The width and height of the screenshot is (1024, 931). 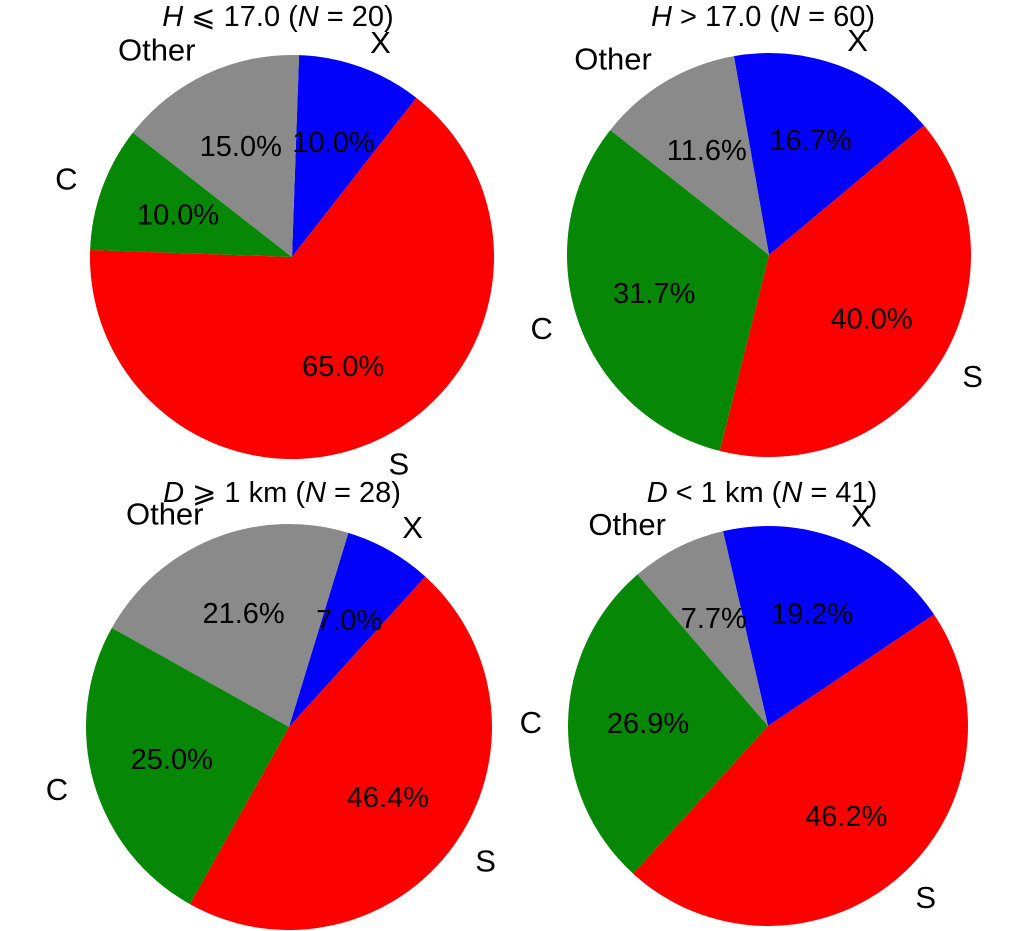 I want to click on chart-title: D ⩾ 1 km (N = 28), so click(x=282, y=493).